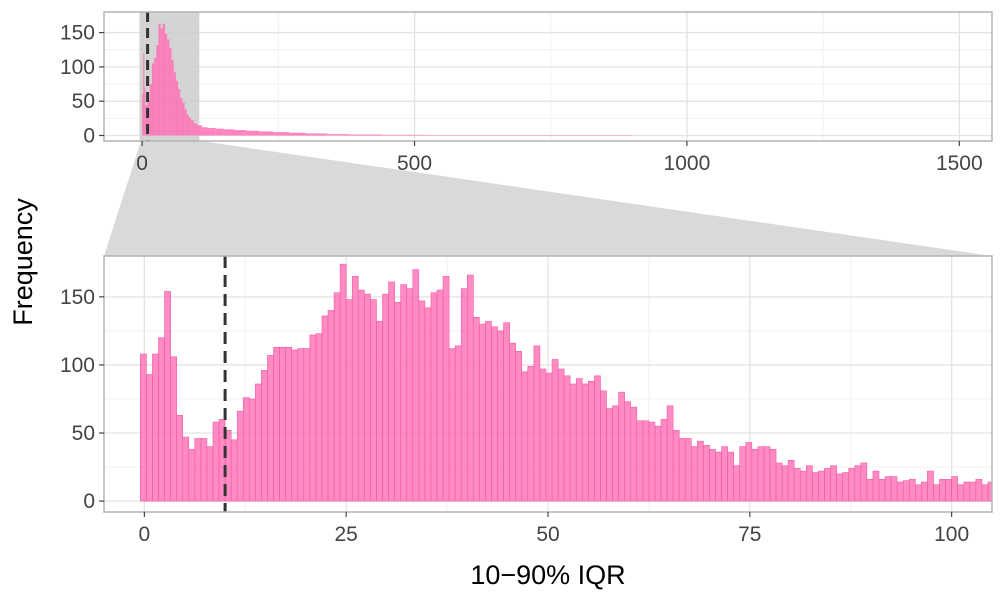 This screenshot has width=1000, height=599. What do you see at coordinates (89, 136) in the screenshot?
I see `y-tick-label: 0` at bounding box center [89, 136].